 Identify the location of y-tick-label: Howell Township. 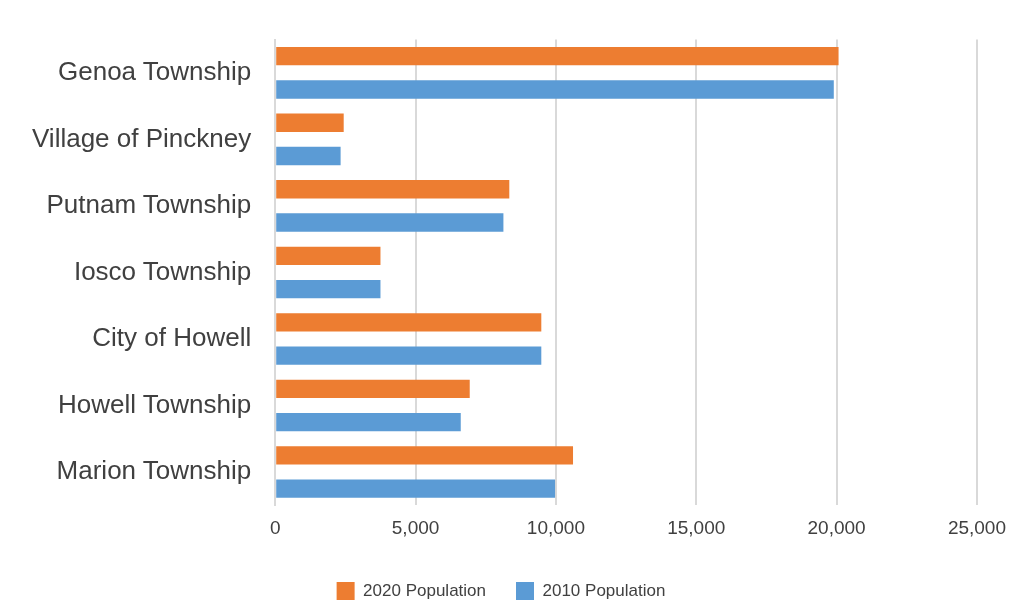
(155, 403).